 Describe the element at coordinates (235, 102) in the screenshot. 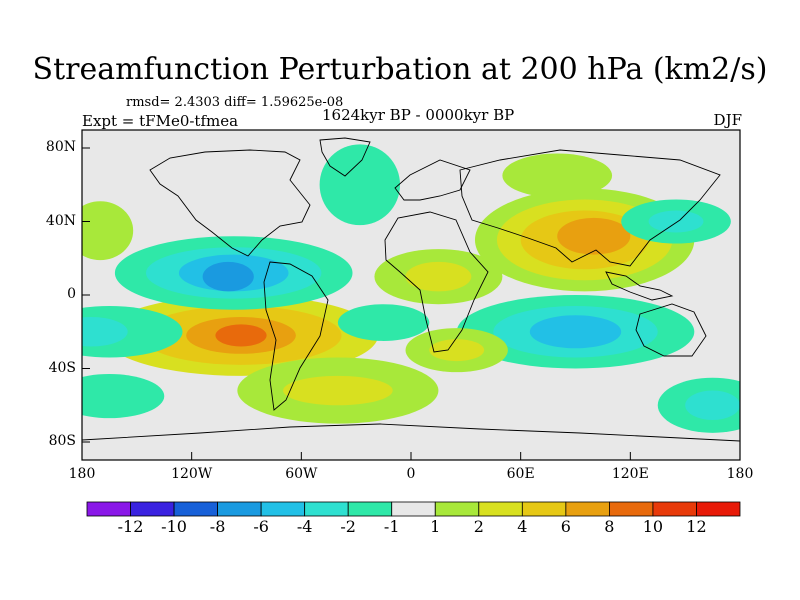

I see `stats-line: rmsd= 2.4303 diff= 1.59625e-08` at that location.